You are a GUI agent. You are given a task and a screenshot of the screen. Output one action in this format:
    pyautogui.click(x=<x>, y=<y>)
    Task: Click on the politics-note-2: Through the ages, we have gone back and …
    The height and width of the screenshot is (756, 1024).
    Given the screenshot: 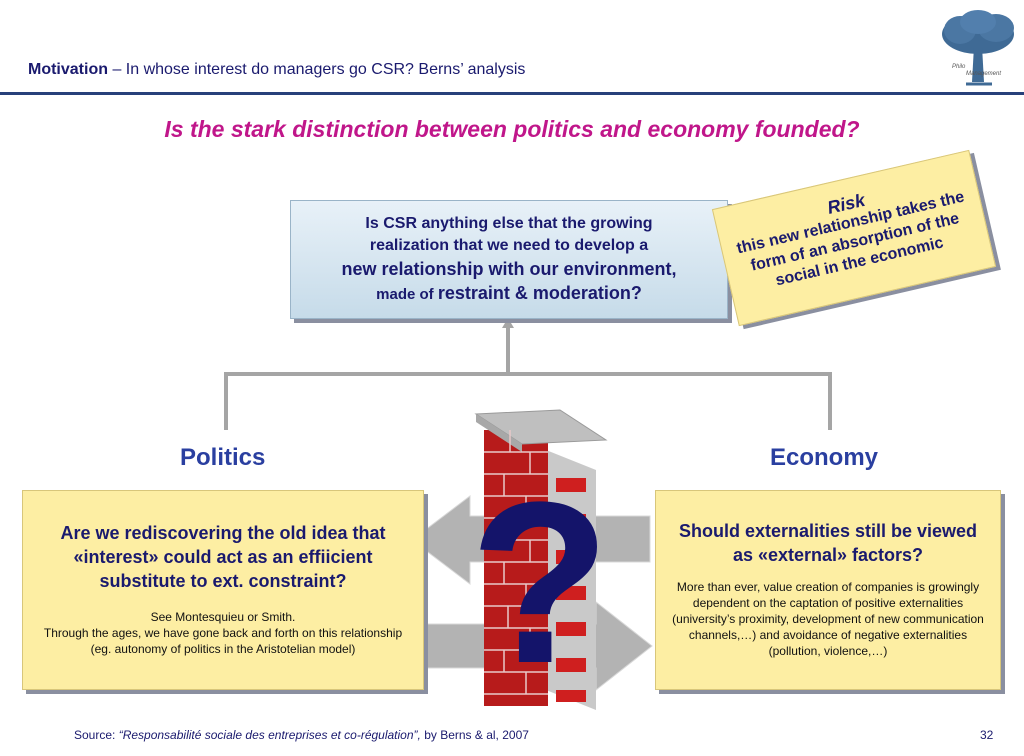 What is the action you would take?
    pyautogui.click(x=223, y=641)
    